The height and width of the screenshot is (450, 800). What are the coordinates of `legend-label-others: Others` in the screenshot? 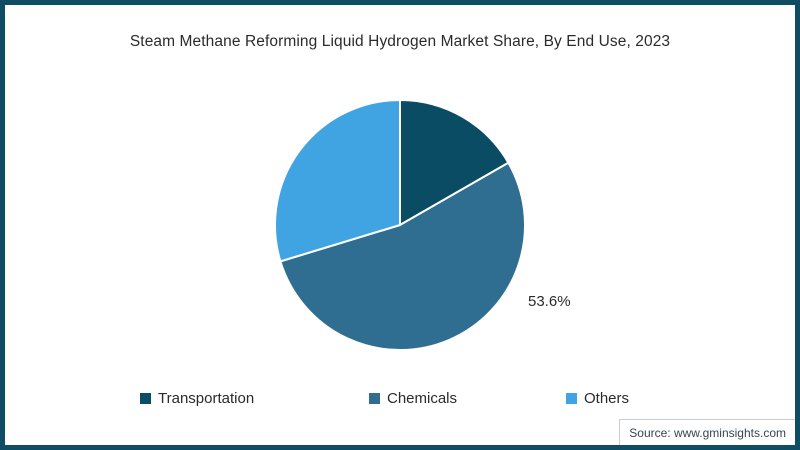 It's located at (607, 398).